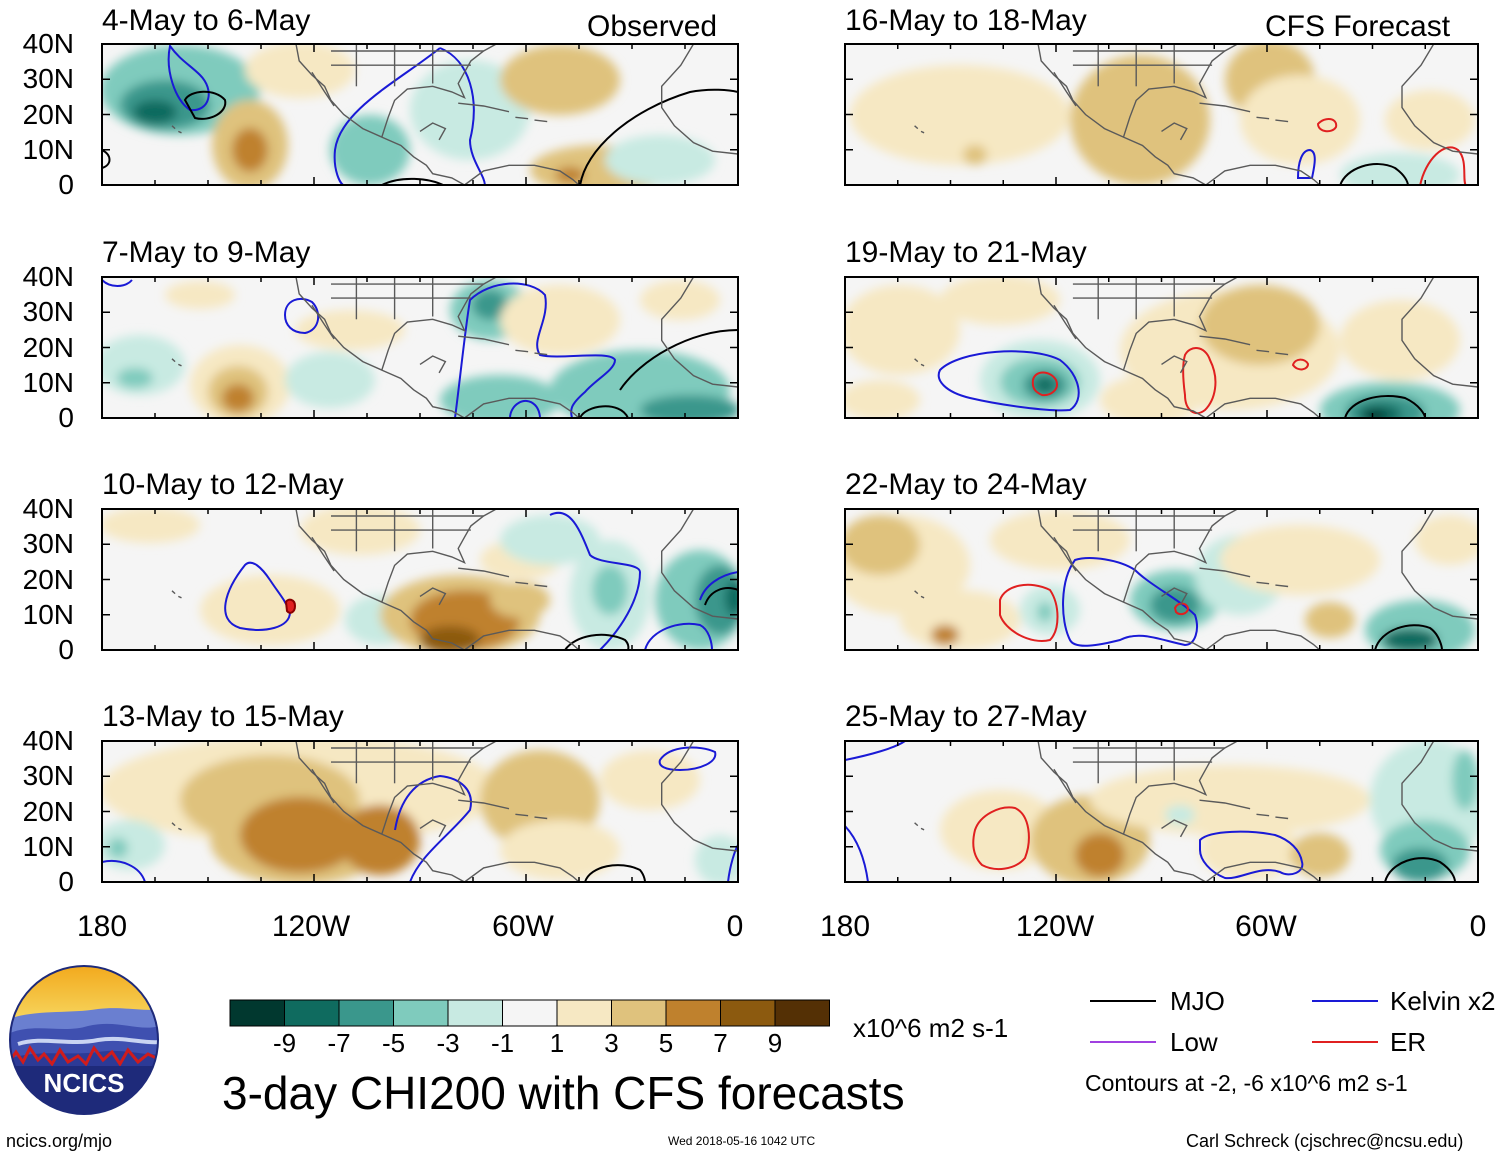 The width and height of the screenshot is (1510, 1157). Describe the element at coordinates (1234, 1021) in the screenshot. I see `legend-lines` at that location.